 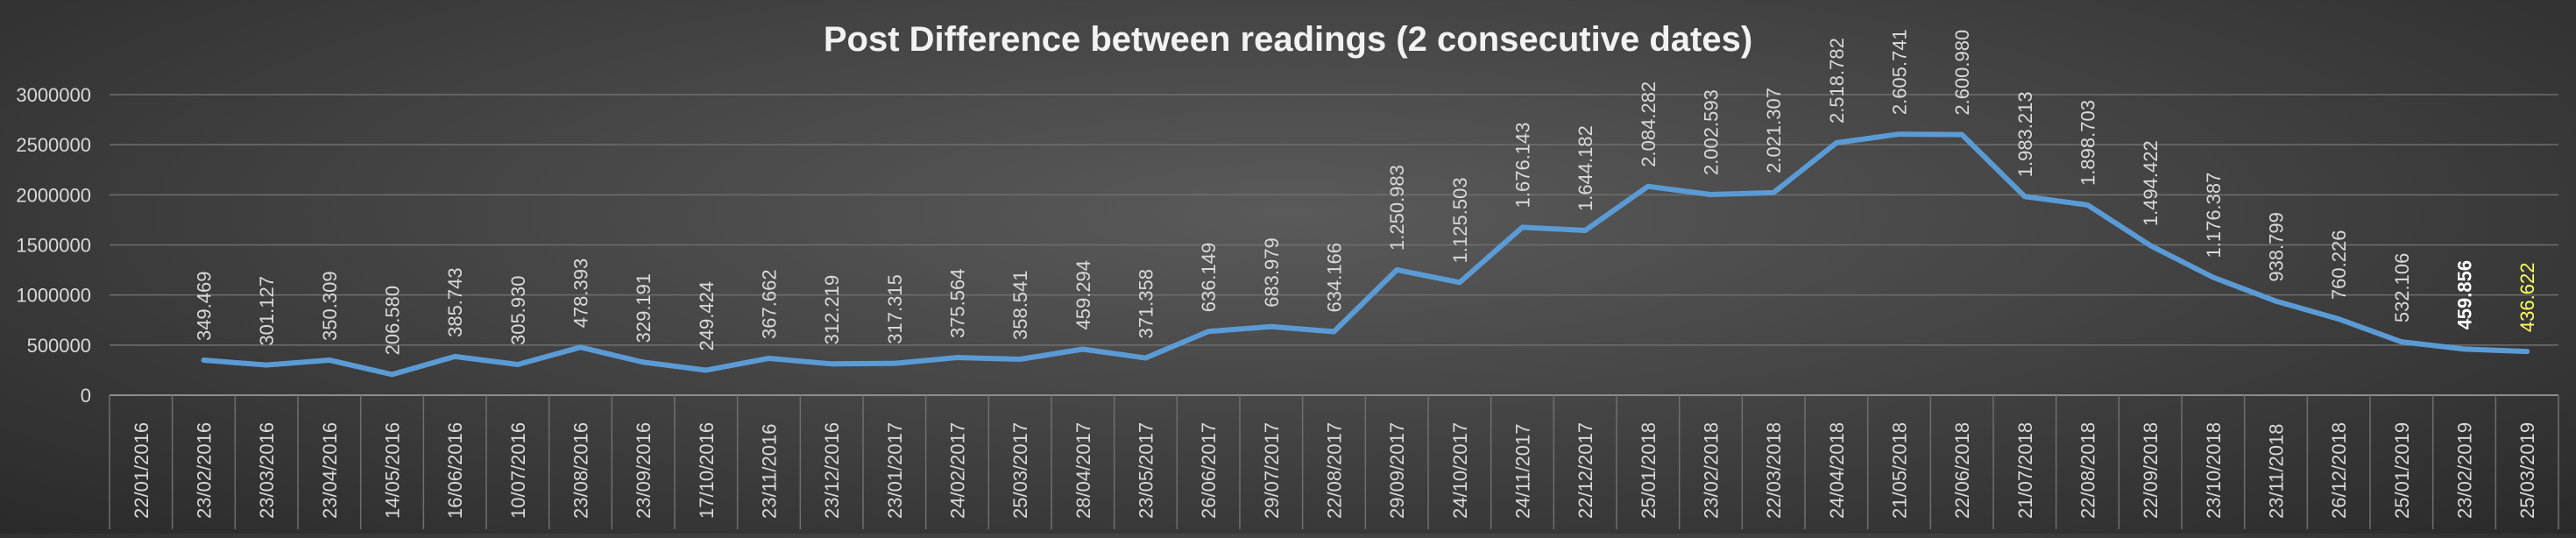 What do you see at coordinates (581, 293) in the screenshot?
I see `data-label: 478.393` at bounding box center [581, 293].